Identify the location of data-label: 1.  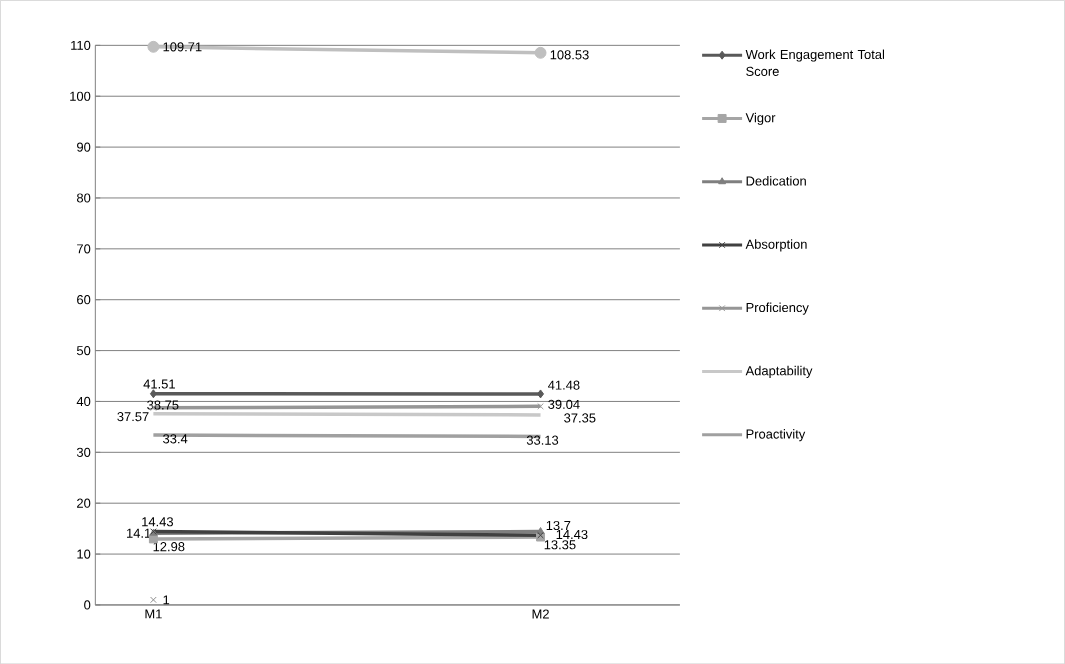
(166, 600).